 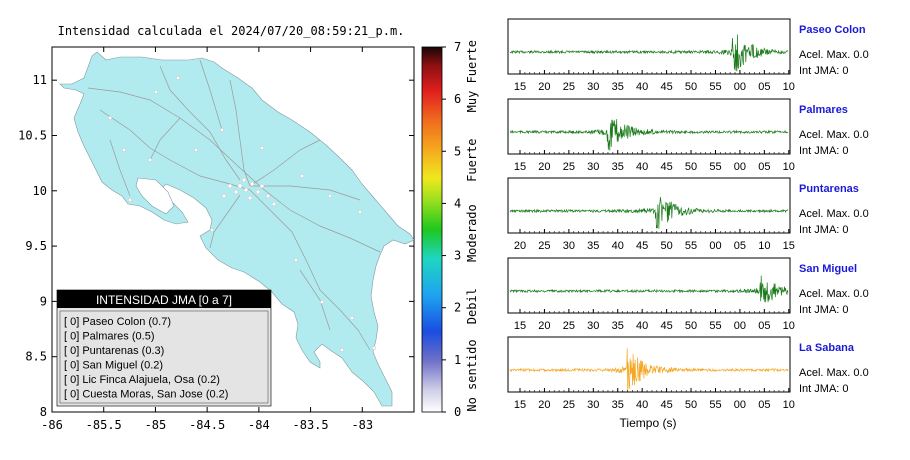 What do you see at coordinates (311, 425) in the screenshot?
I see `map-x-tick: -83.5` at bounding box center [311, 425].